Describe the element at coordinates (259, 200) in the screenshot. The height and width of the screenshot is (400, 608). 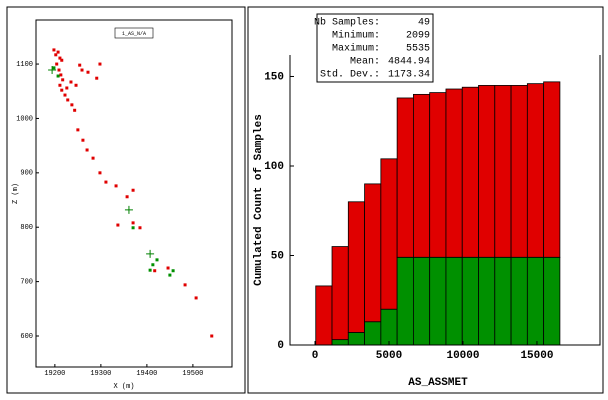
I see `y-axis-label: Cumulated Count of Samples` at that location.